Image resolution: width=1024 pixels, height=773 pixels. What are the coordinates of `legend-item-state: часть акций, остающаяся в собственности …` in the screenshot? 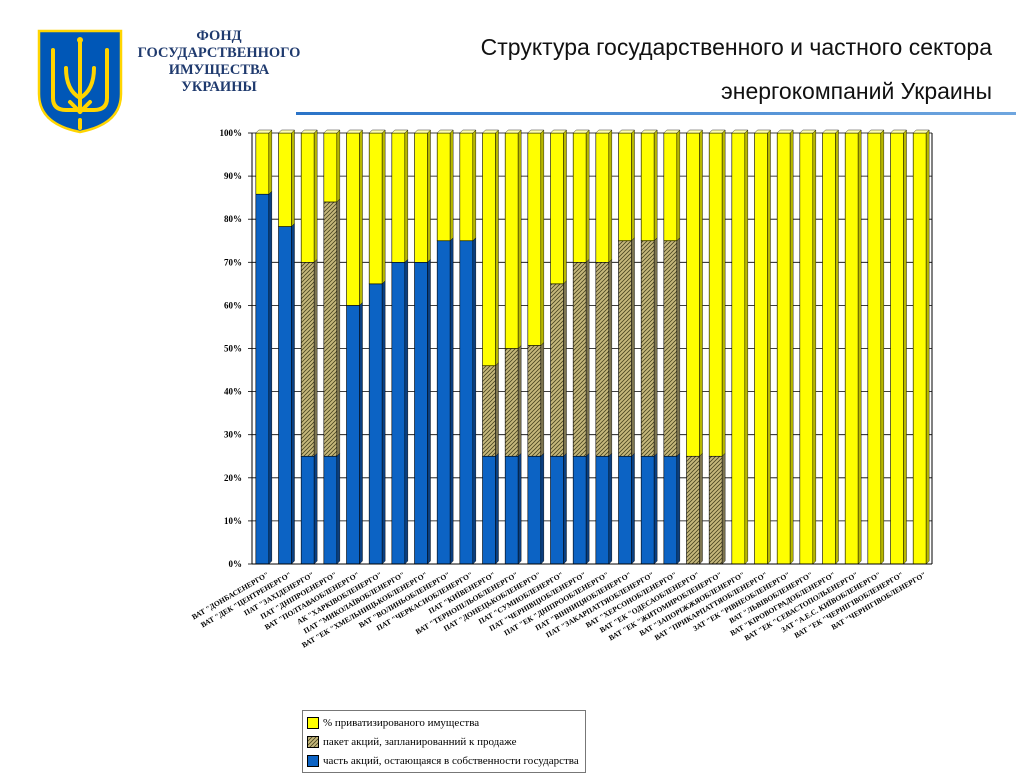 It's located at (443, 760).